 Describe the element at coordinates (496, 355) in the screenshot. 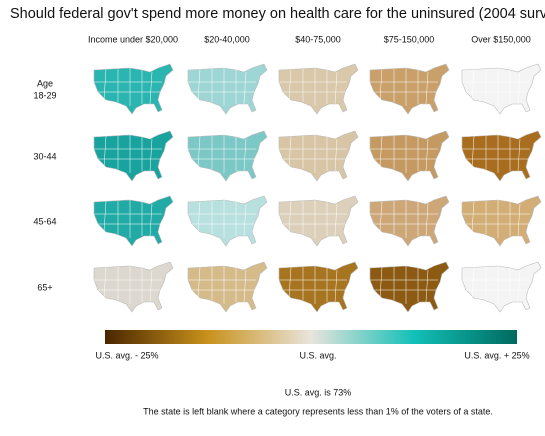

I see `legend-right: U.S. avg. + 25%` at that location.